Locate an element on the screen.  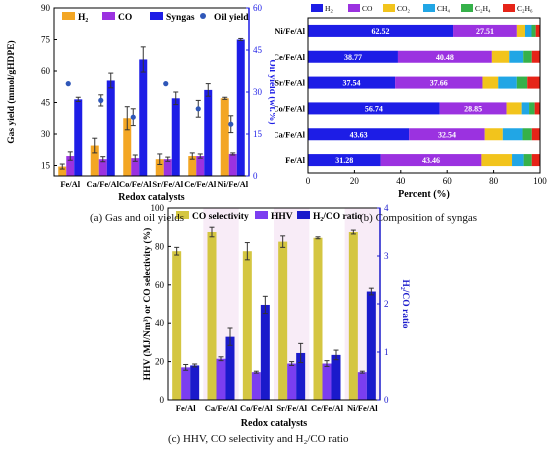
y-tick-label: 80 is located at coordinates (160, 246).